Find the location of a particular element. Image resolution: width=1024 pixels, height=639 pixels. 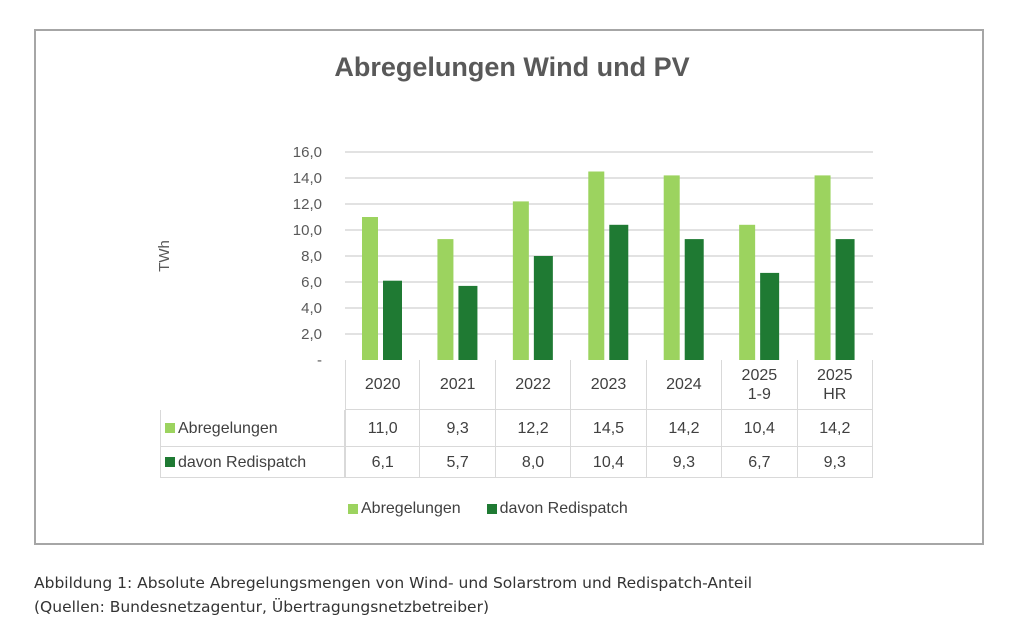

legend-item: davon Redispatch is located at coordinates (557, 509).